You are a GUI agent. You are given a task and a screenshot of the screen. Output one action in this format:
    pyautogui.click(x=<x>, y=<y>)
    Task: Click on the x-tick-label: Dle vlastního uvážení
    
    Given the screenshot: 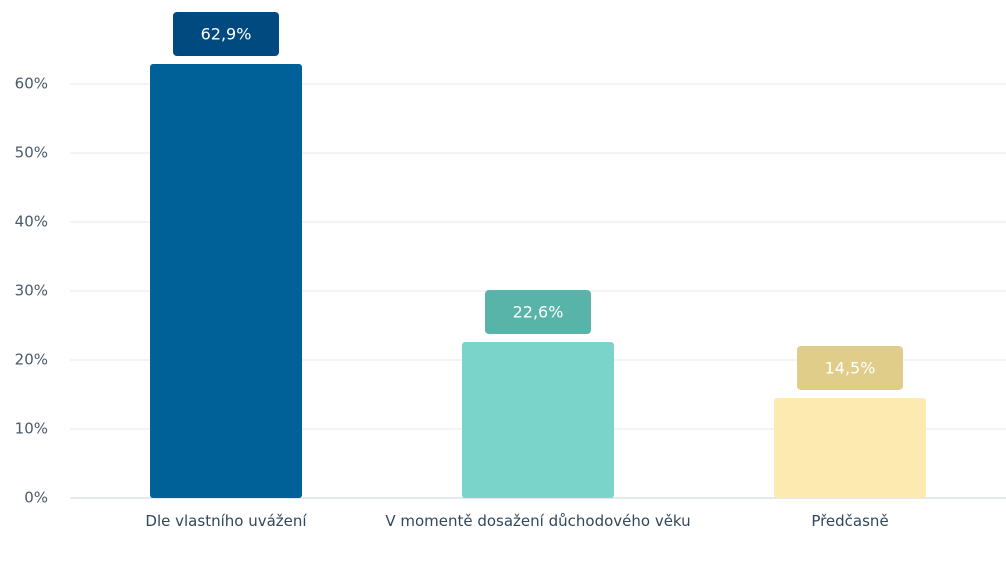 What is the action you would take?
    pyautogui.click(x=226, y=521)
    